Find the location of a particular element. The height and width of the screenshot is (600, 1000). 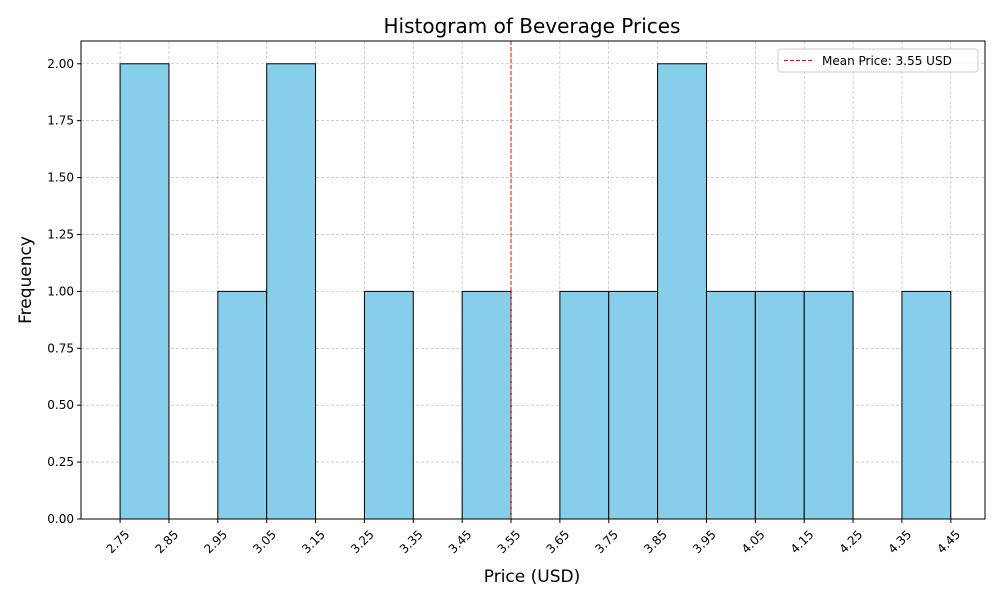

y-tick-label: 1.75 is located at coordinates (60, 121).